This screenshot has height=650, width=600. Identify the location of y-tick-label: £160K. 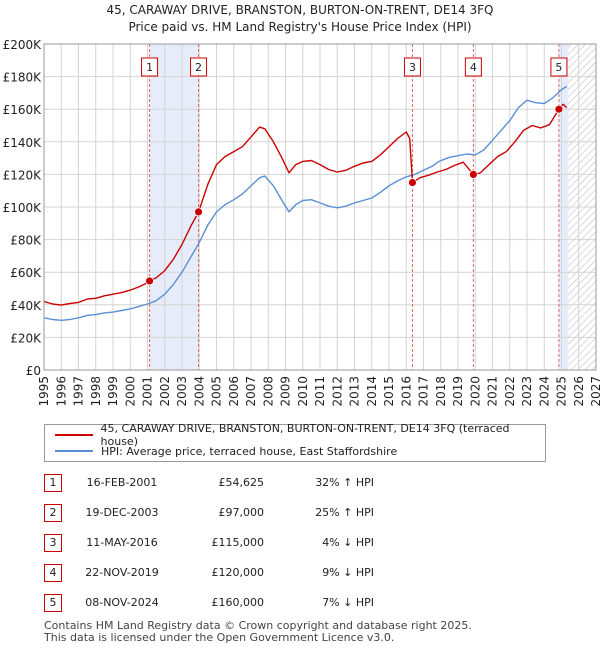
(23, 110).